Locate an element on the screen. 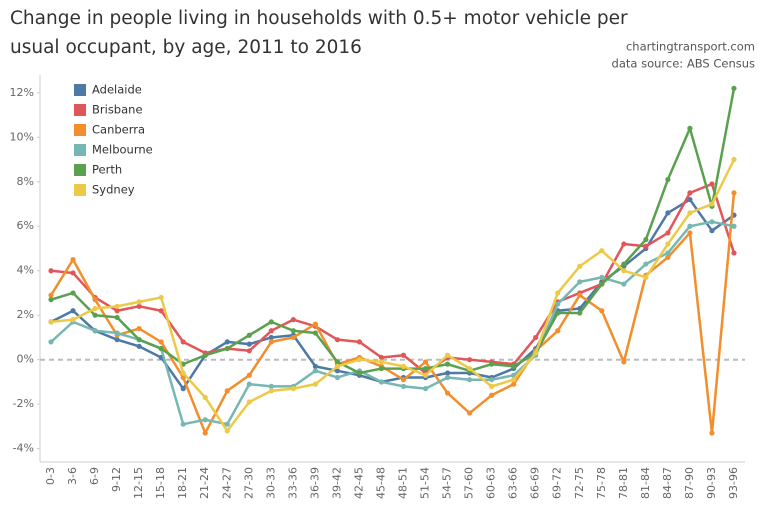 This screenshot has width=760, height=514. x-tick-label: 36-39 is located at coordinates (314, 483).